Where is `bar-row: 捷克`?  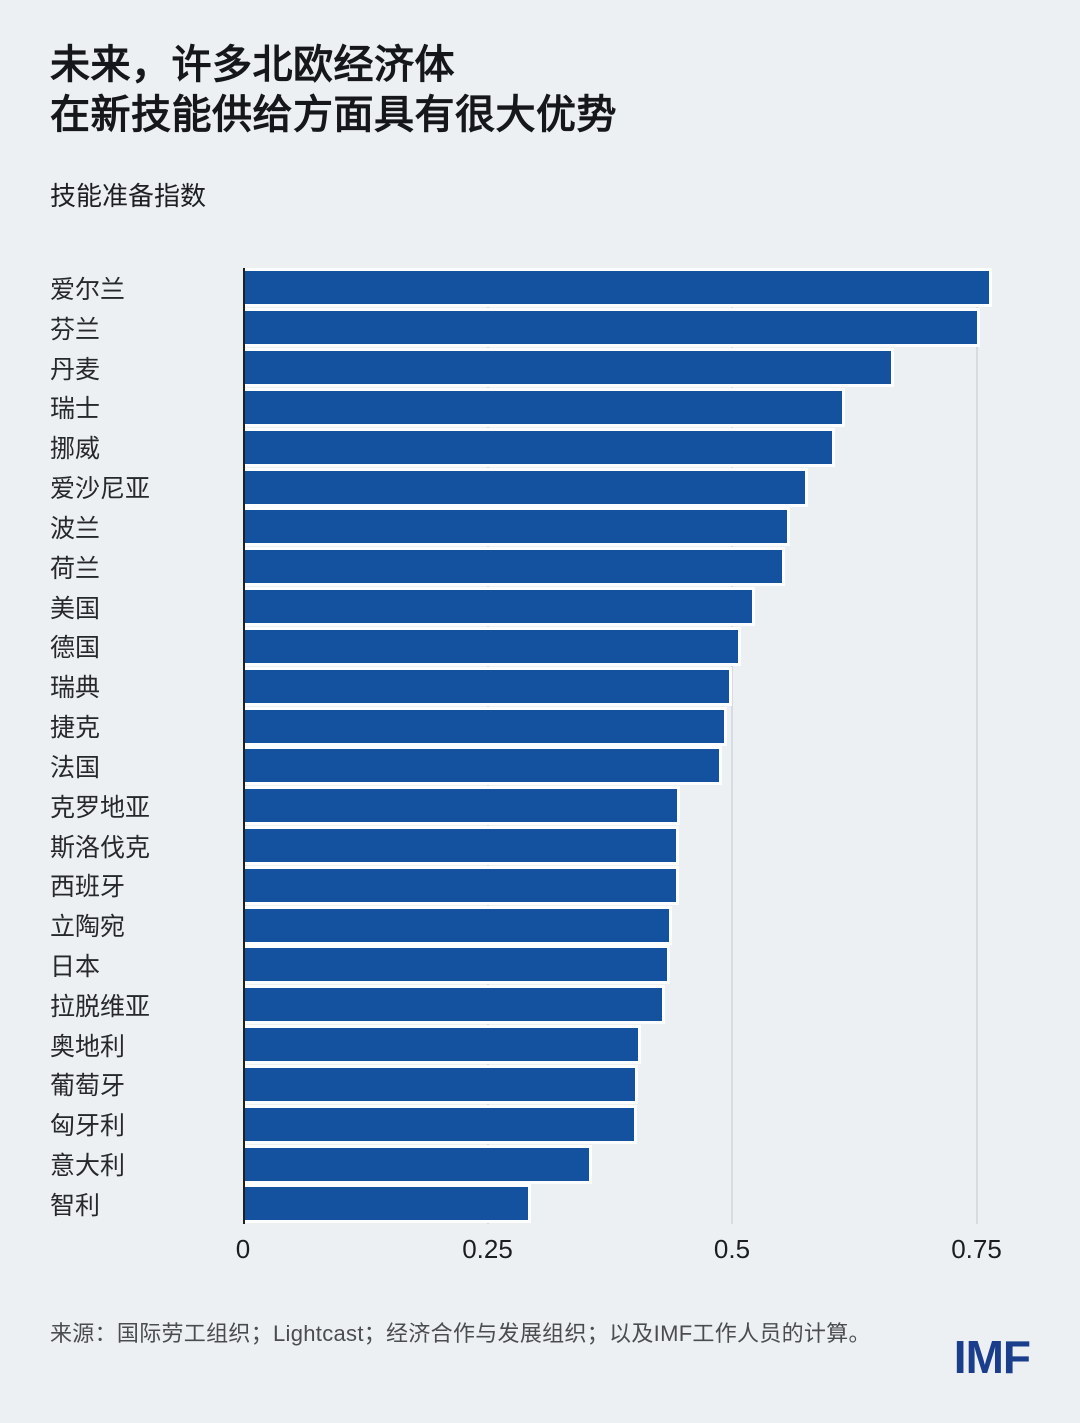 bar-row: 捷克 is located at coordinates (540, 726).